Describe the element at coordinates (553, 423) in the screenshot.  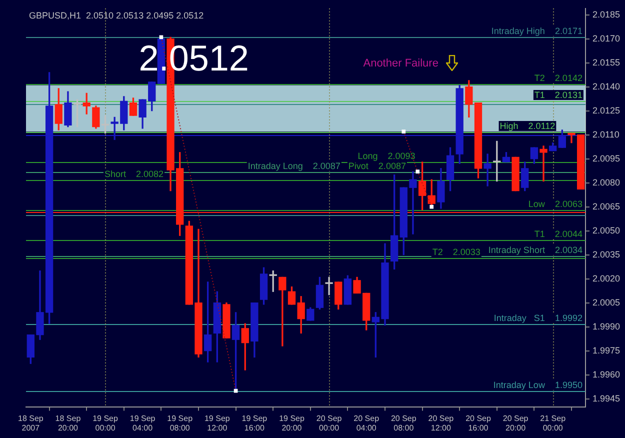
I see `x-tick-label: 21 Sep 00:00` at that location.